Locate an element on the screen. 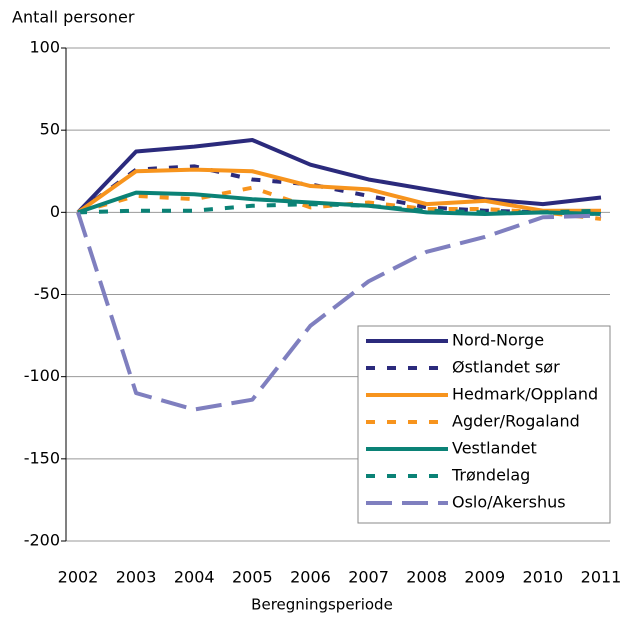 The image size is (630, 617). x-tick-label: 2005 is located at coordinates (252, 577).